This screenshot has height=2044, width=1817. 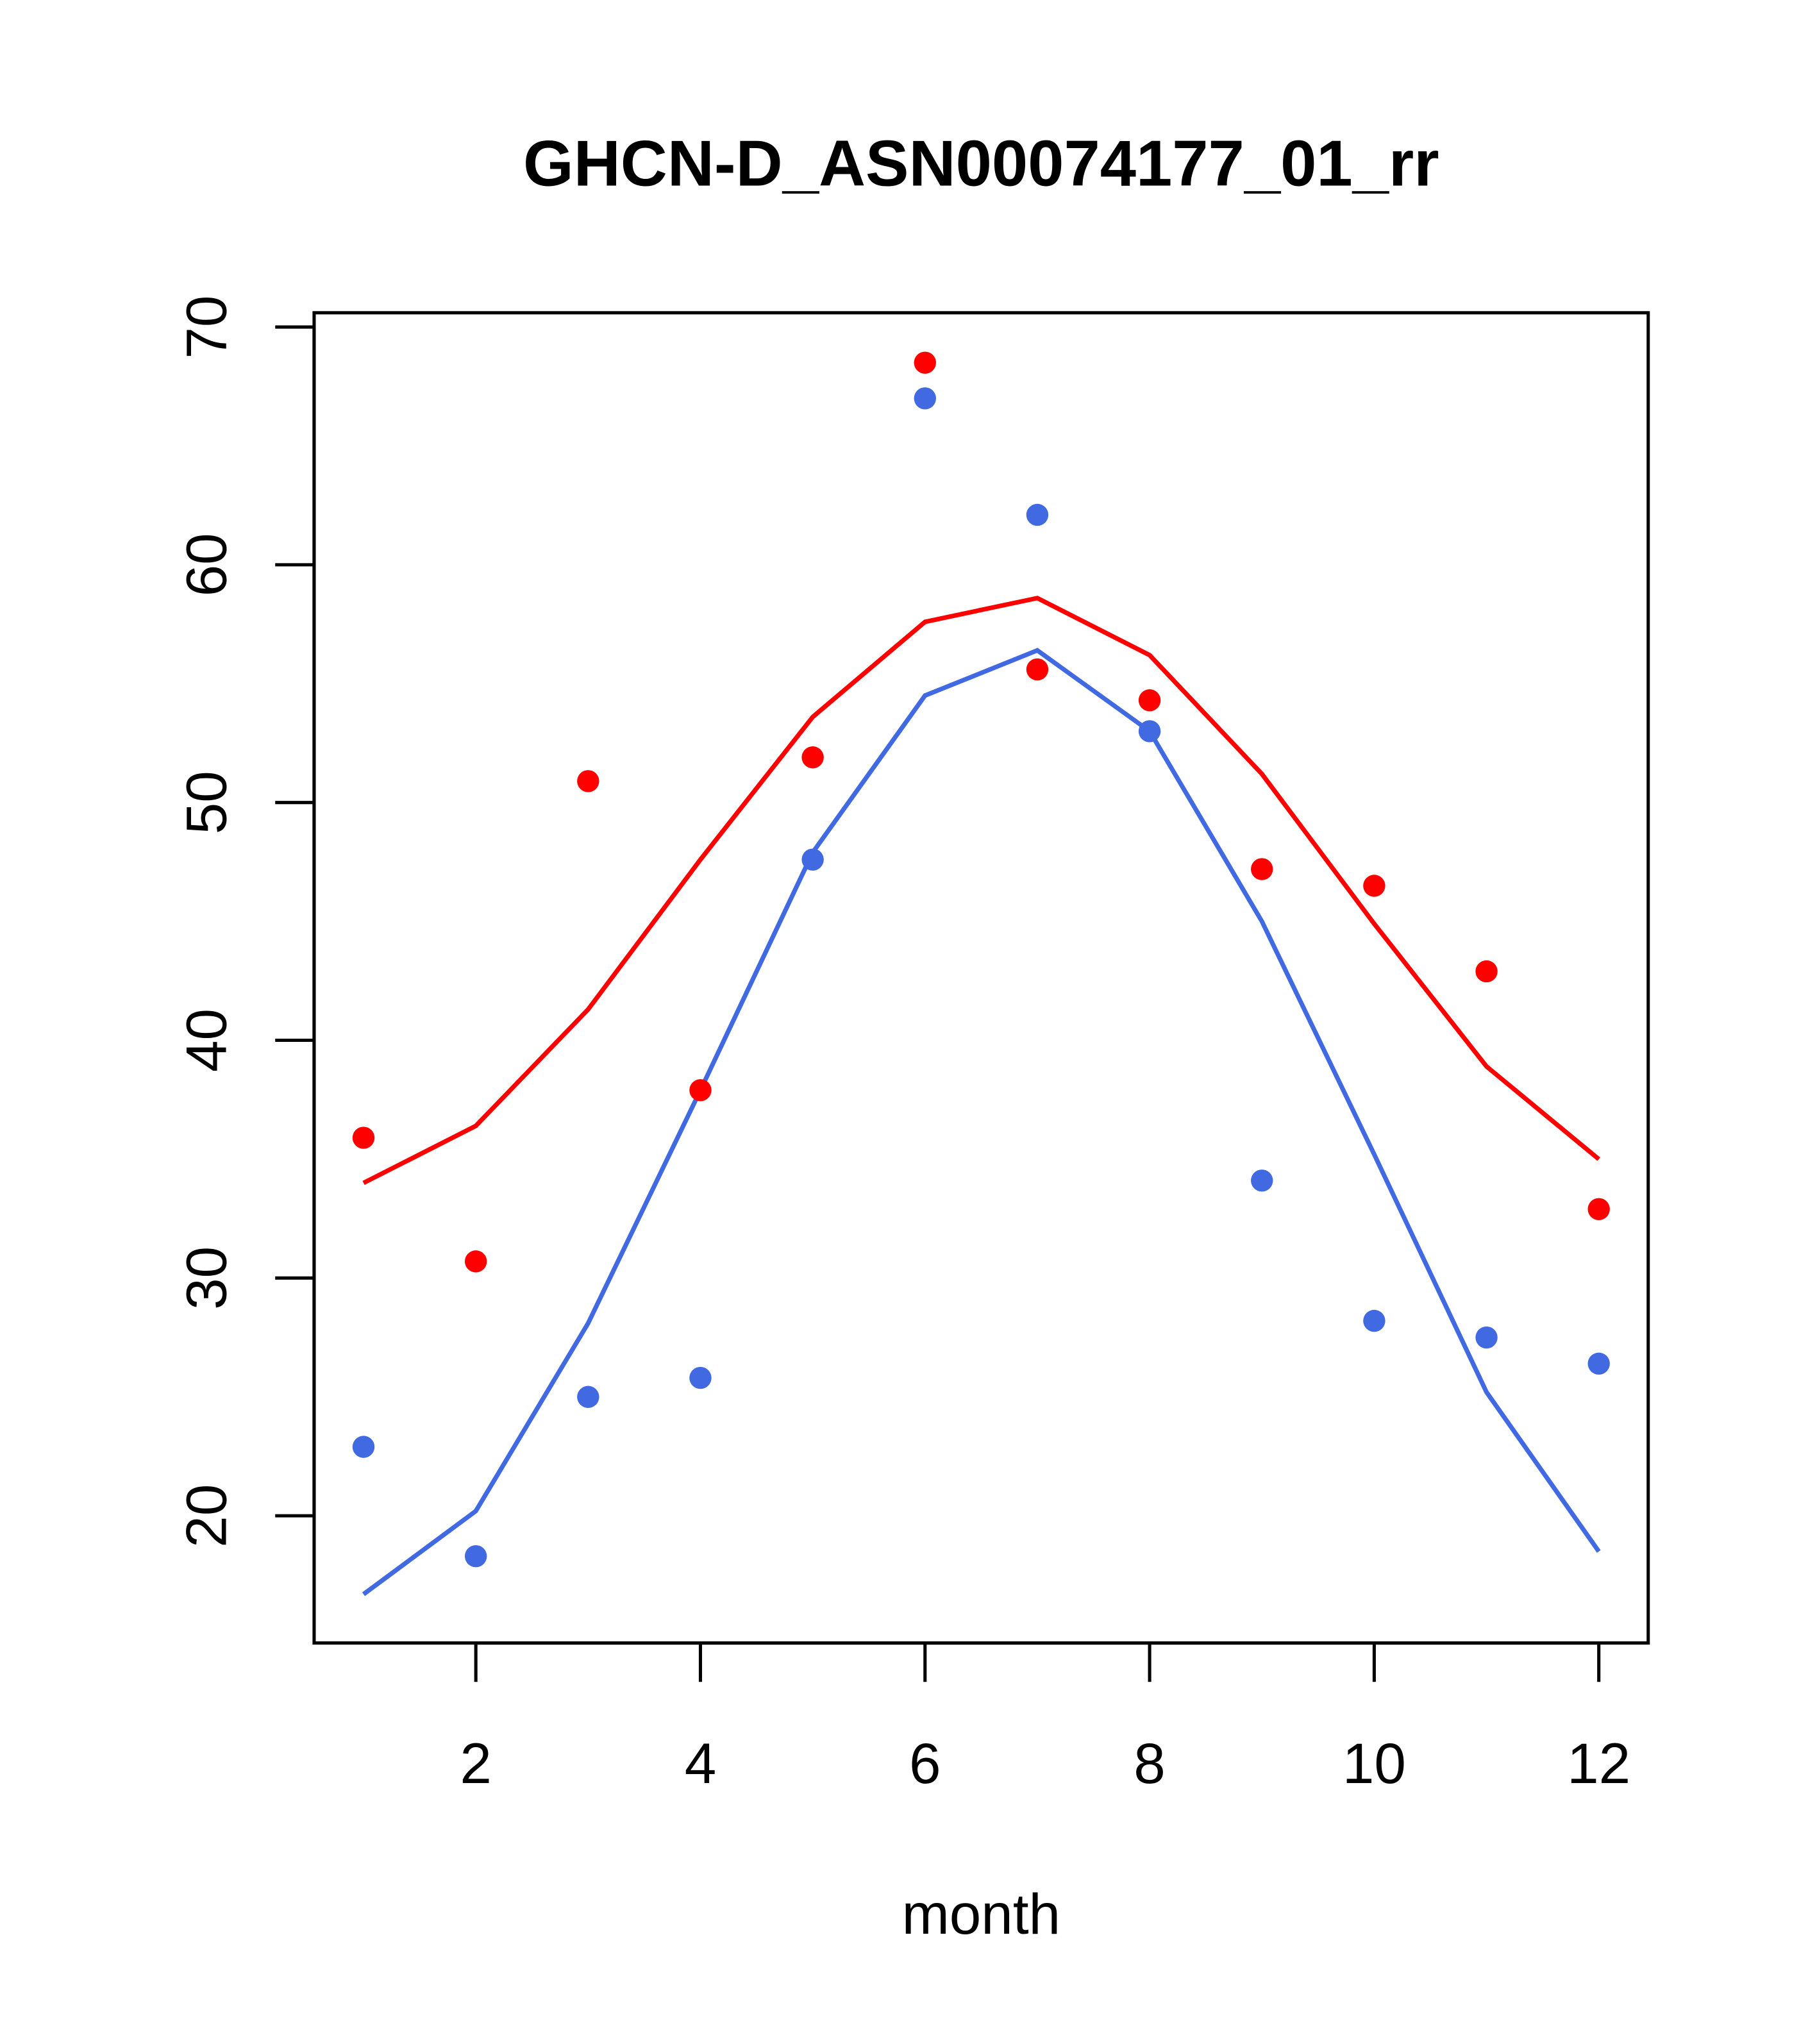 I want to click on y-tick-label: 60, so click(x=206, y=564).